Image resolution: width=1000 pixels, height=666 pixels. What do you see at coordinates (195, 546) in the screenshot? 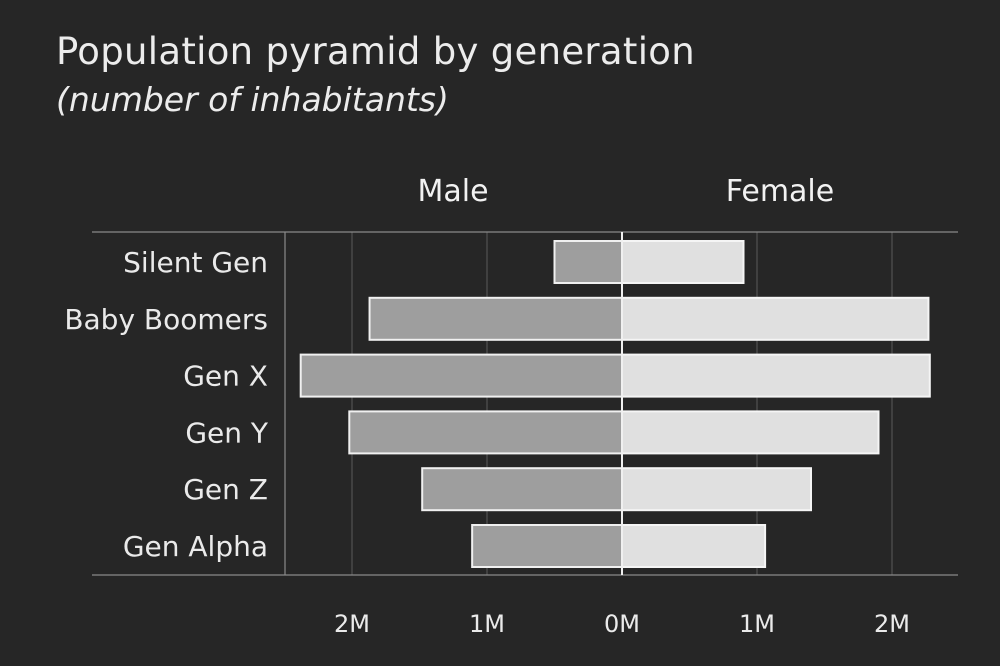
I see `category-label: Gen Alpha` at bounding box center [195, 546].